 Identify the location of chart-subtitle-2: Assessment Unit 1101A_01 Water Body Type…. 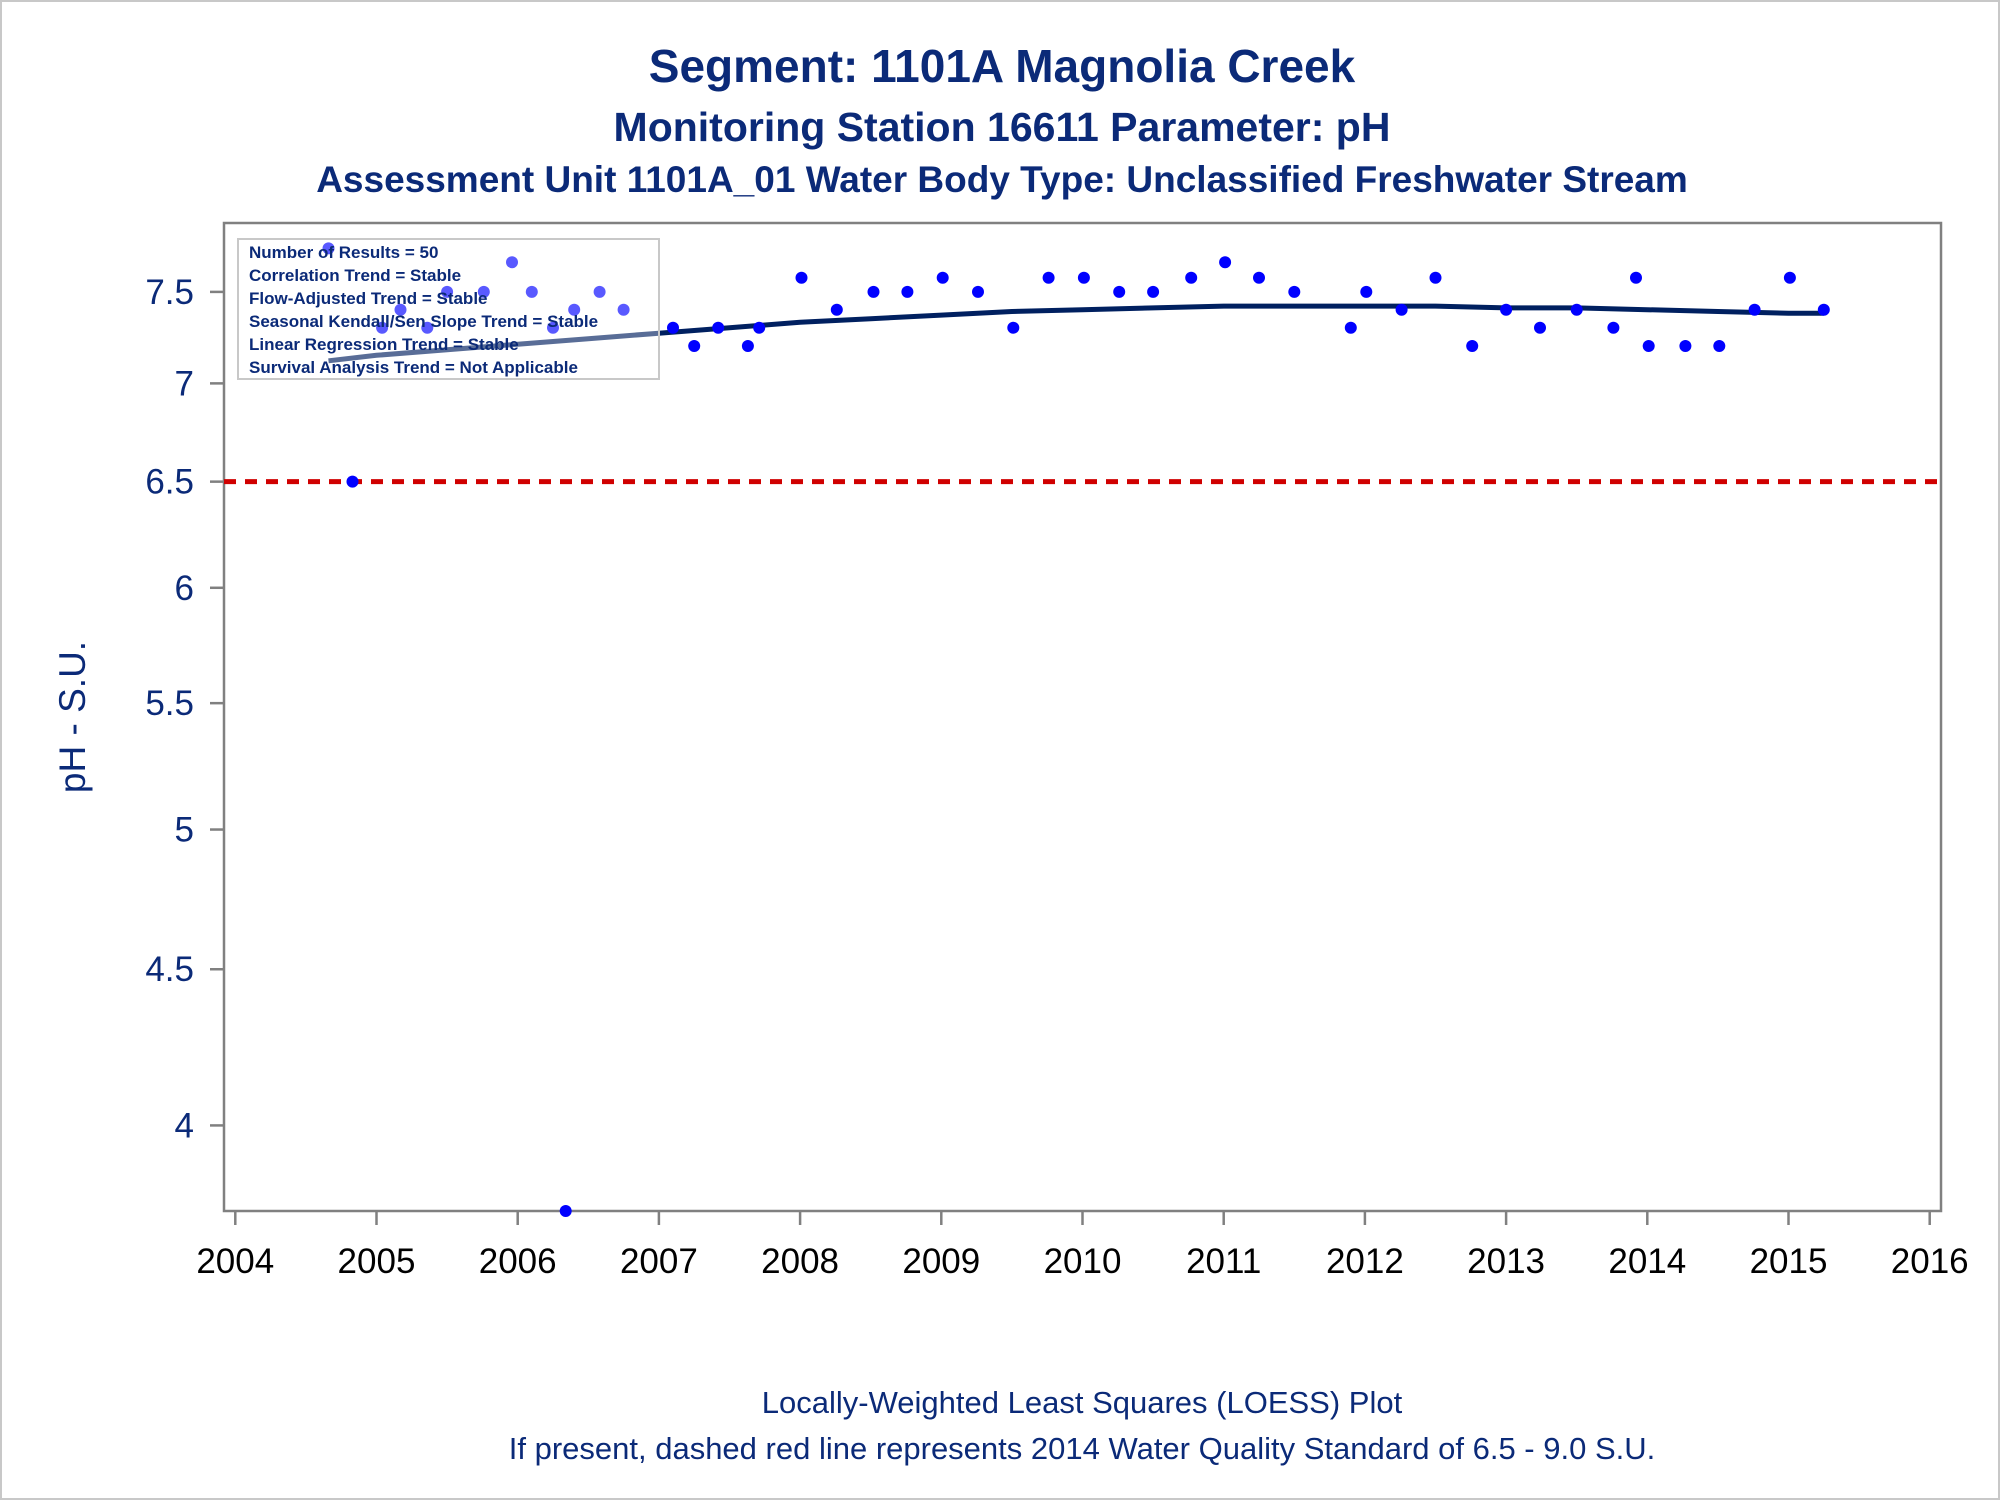
(1002, 179).